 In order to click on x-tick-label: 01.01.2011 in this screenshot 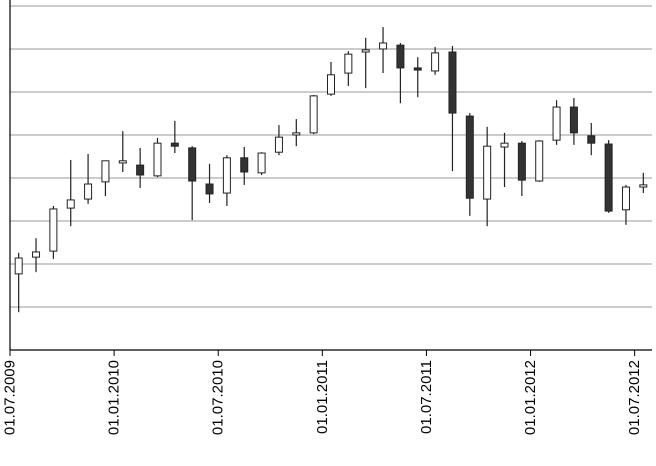, I will do `click(322, 397)`.